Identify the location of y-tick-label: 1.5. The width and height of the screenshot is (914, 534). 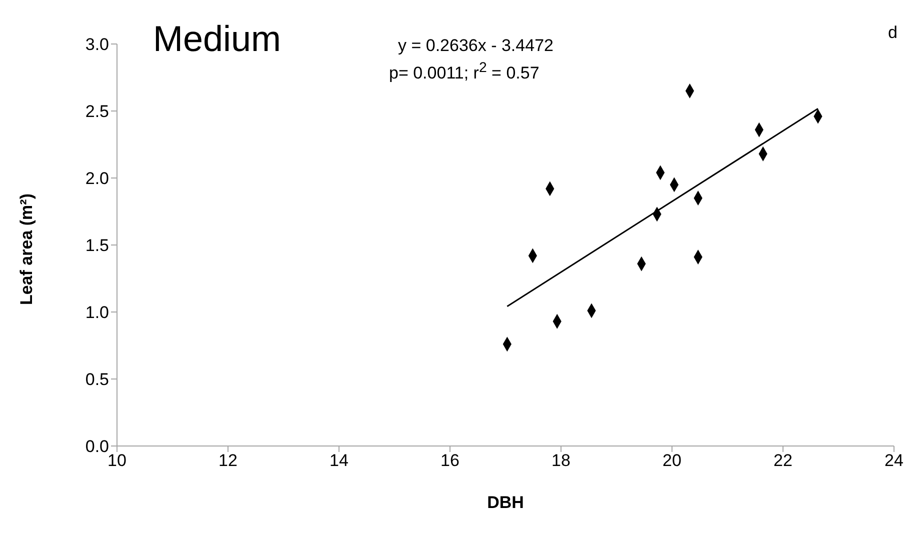
(97, 246).